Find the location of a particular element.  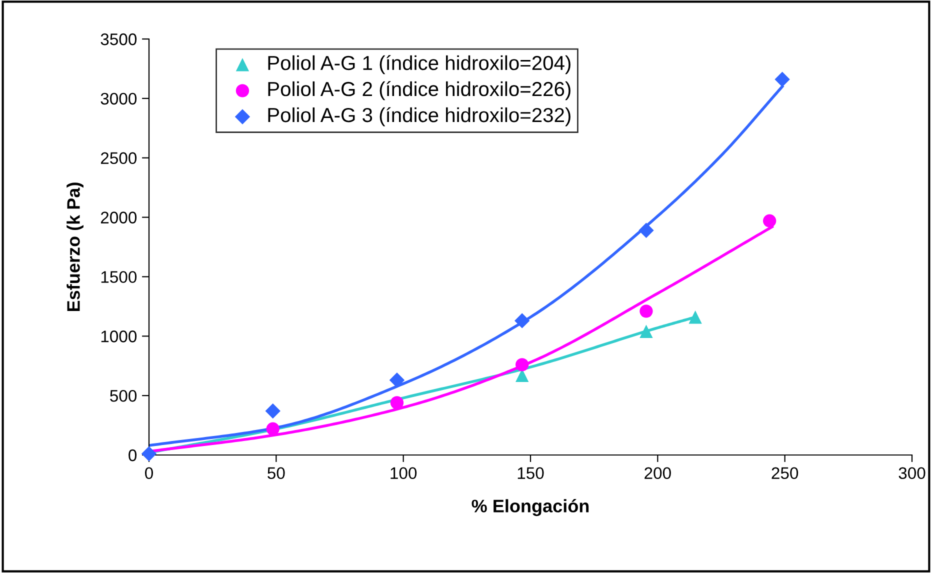

legend-label: Poliol A-G 2 (índice hidroxilo=226) is located at coordinates (419, 90).